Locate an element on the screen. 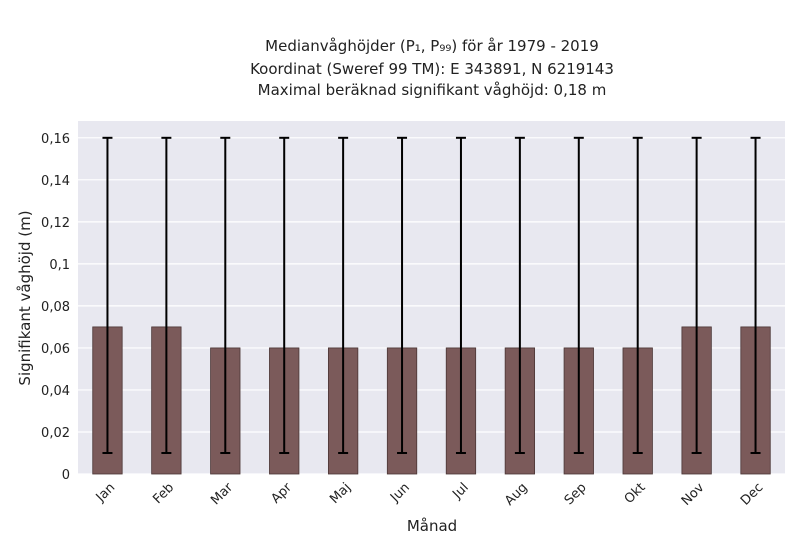 The width and height of the screenshot is (800, 550). x-tick-label: Jan is located at coordinates (105, 492).